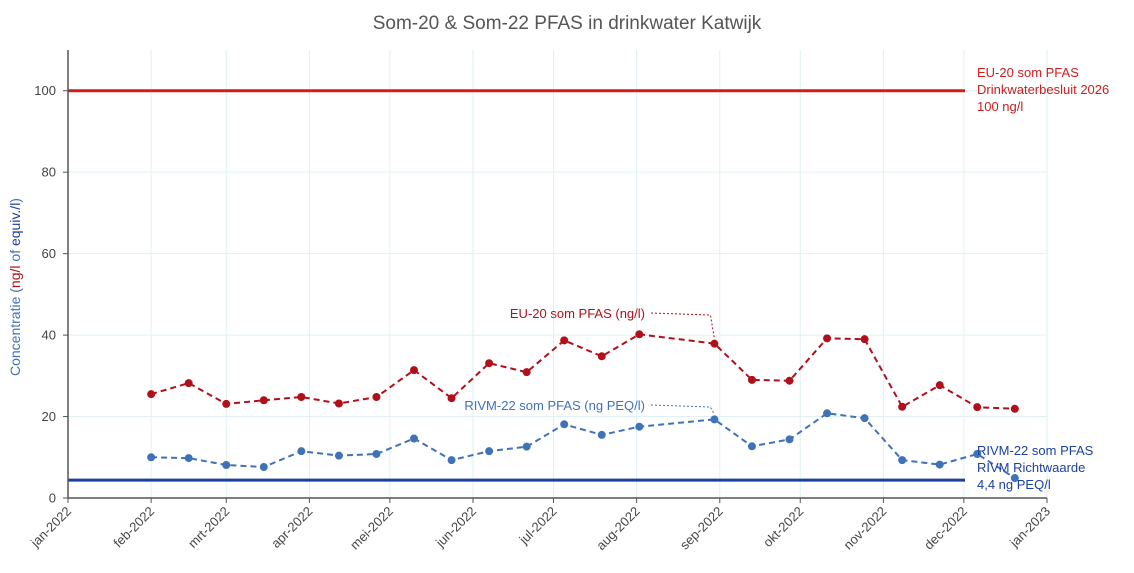  What do you see at coordinates (15, 200) in the screenshot?
I see `y-axis-label-part: )` at bounding box center [15, 200].